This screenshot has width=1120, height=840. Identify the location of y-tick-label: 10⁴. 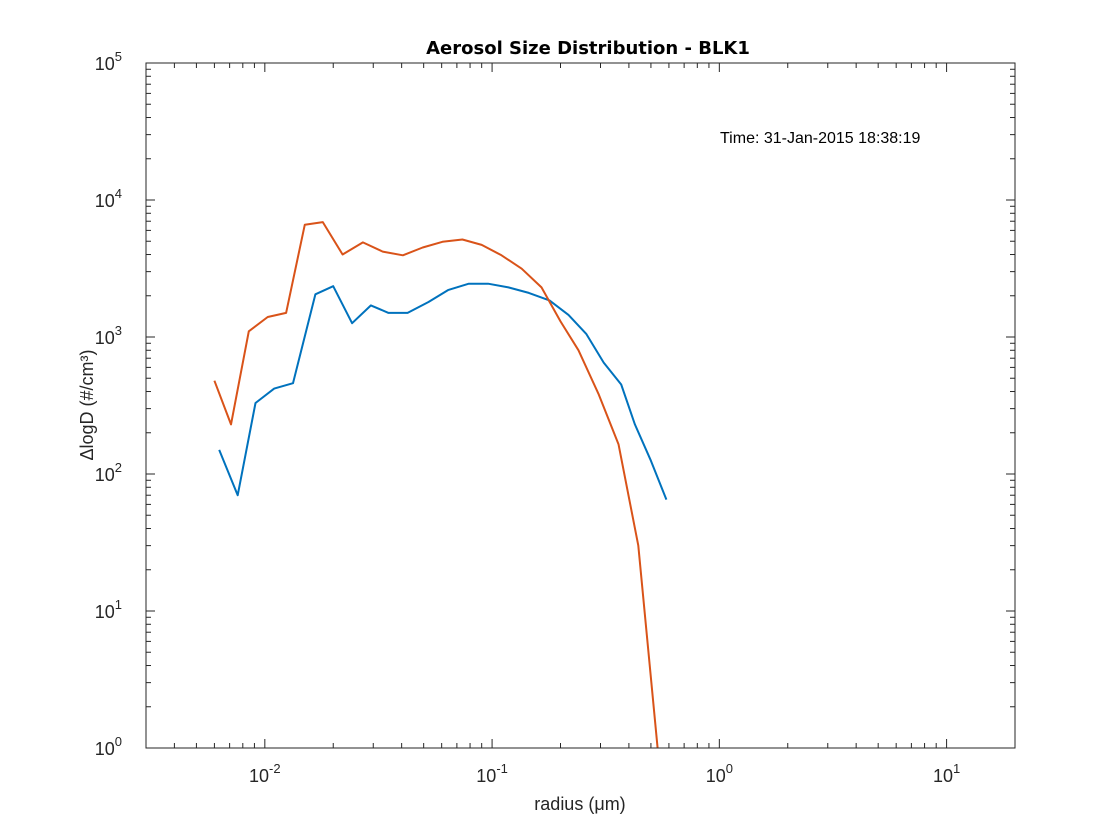
(108, 198).